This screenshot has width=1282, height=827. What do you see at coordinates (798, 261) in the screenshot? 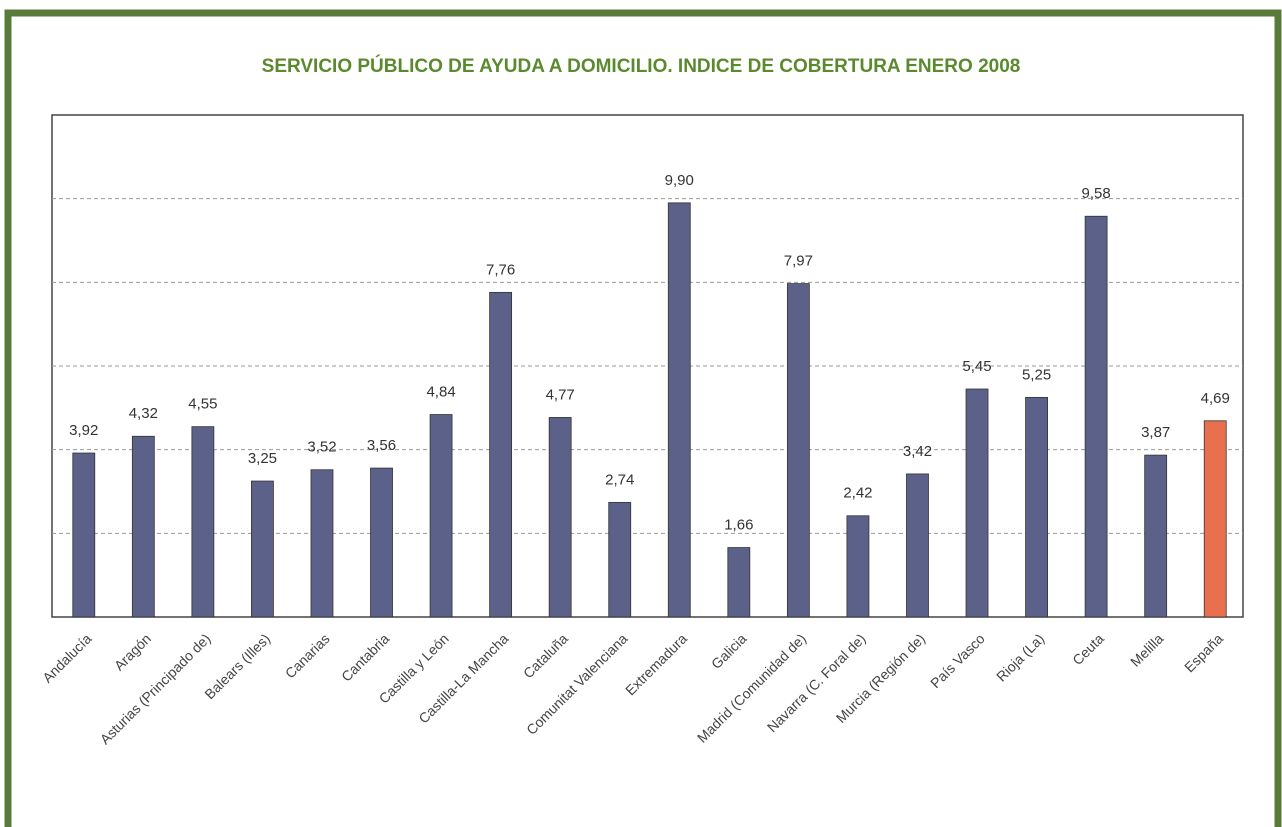
I see `value-label: 7,97` at bounding box center [798, 261].